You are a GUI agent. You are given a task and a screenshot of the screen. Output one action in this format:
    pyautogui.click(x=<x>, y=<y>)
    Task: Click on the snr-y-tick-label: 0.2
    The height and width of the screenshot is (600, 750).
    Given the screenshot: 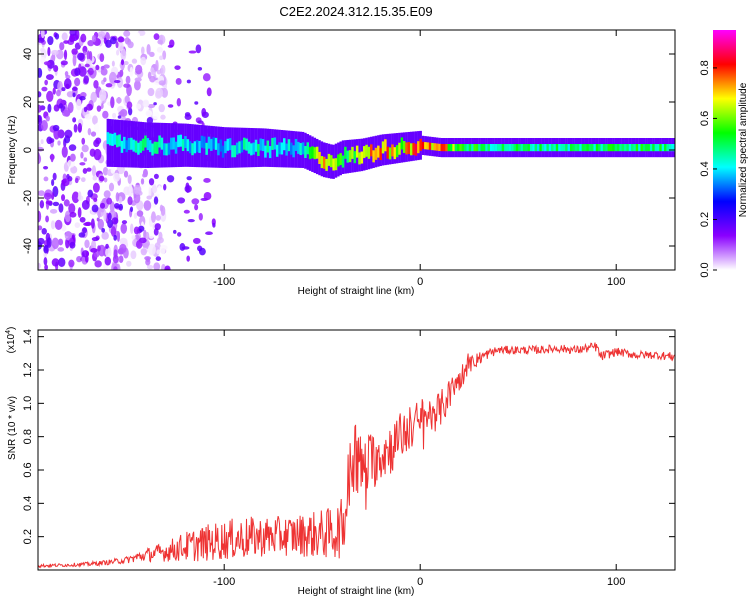 What is the action you would take?
    pyautogui.click(x=28, y=536)
    